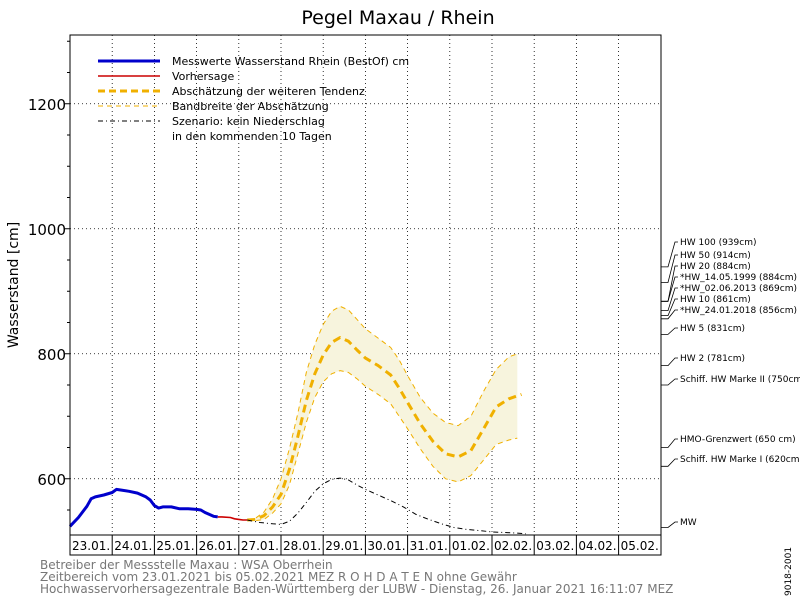 Image resolution: width=800 pixels, height=600 pixels. What do you see at coordinates (203, 76) in the screenshot?
I see `legend-label: Vorhersage` at bounding box center [203, 76].